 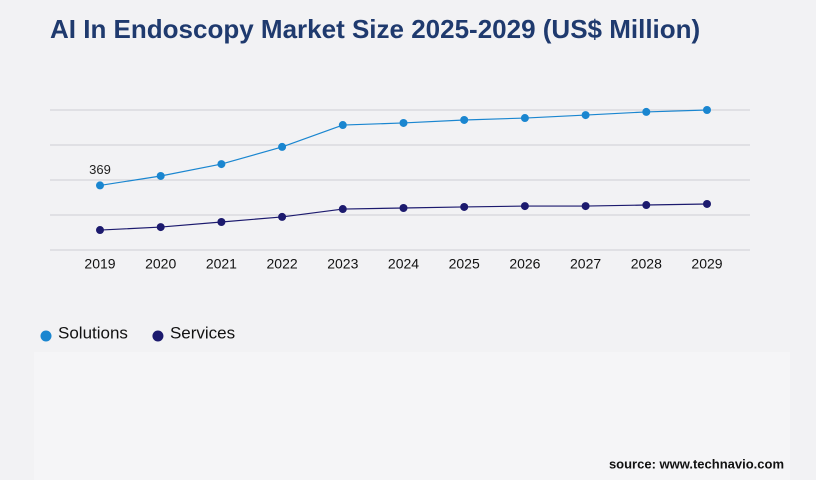 I want to click on x-tick-label: 2027, so click(x=585, y=264).